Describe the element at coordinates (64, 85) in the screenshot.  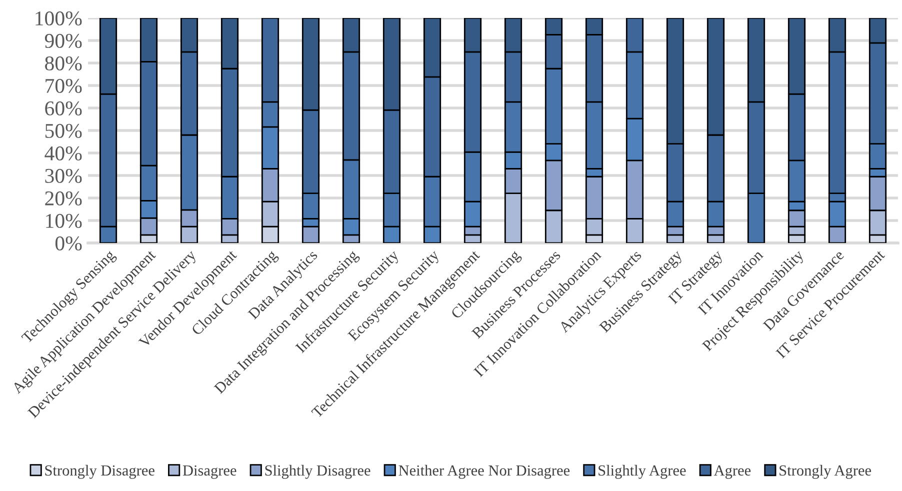
I see `y-tick-label: 70%` at that location.